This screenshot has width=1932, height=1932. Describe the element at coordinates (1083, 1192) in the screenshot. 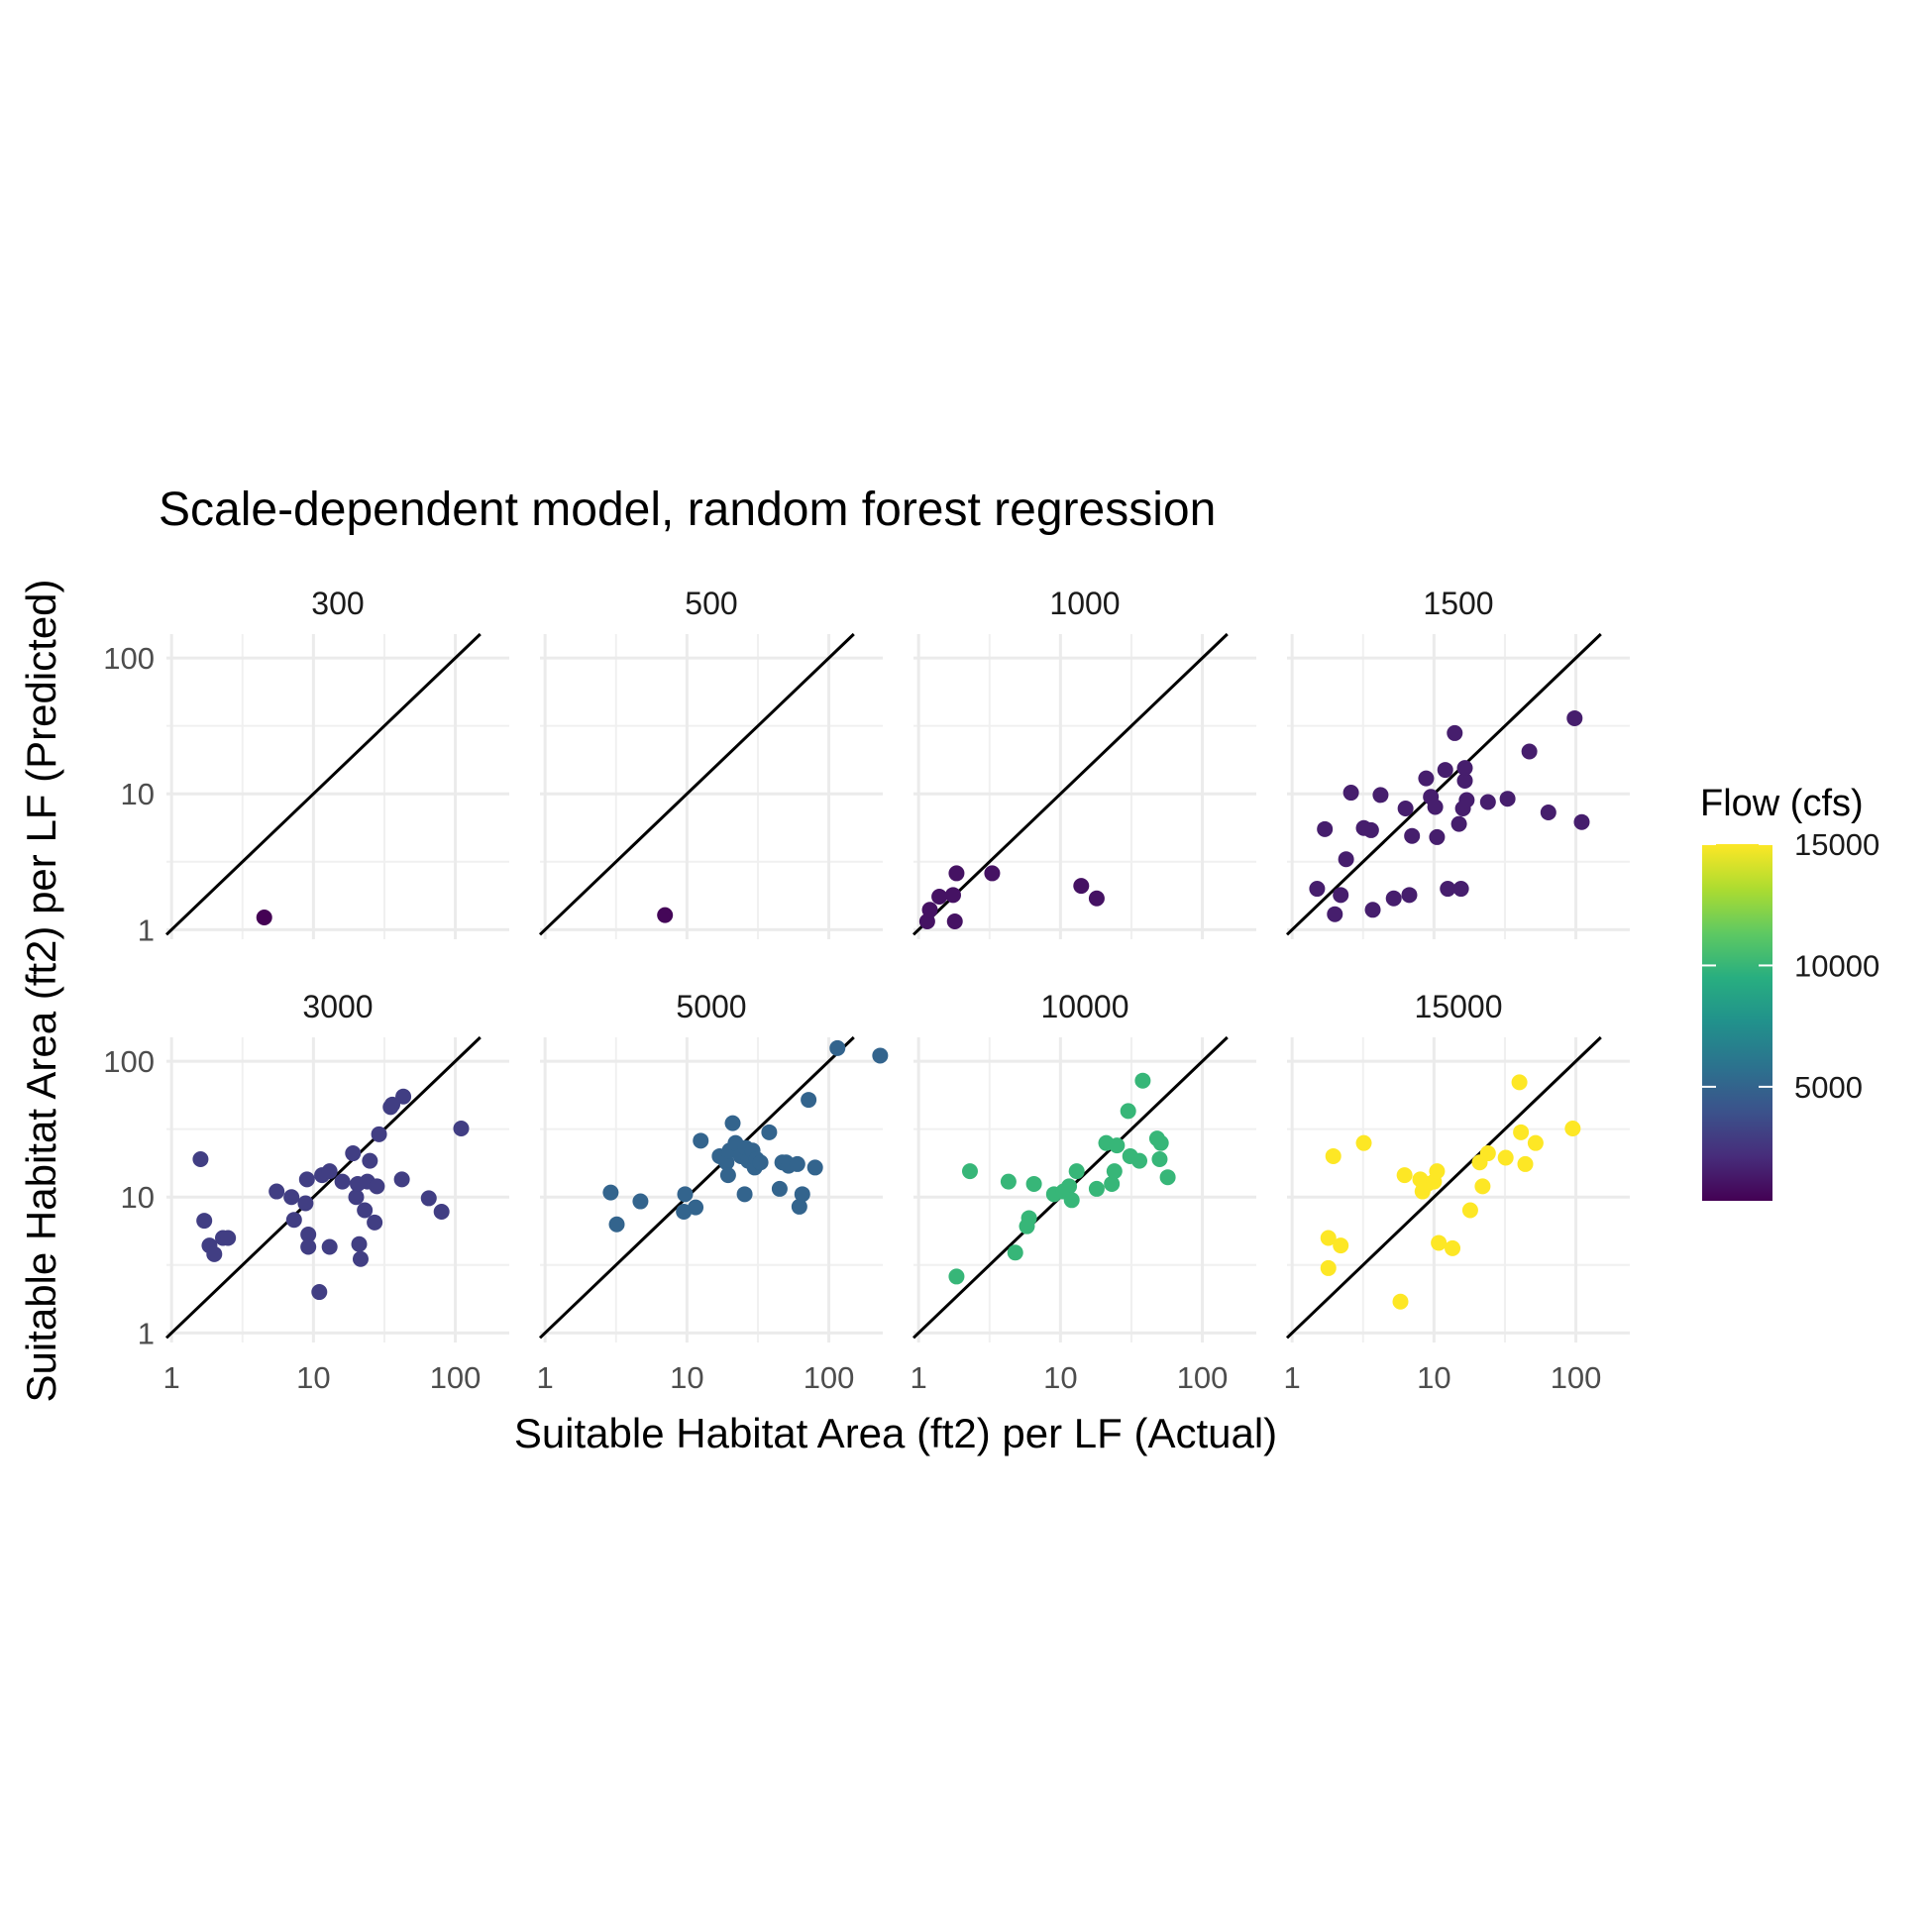

I see `facet-panel-10000: 10000 1 10 100` at that location.